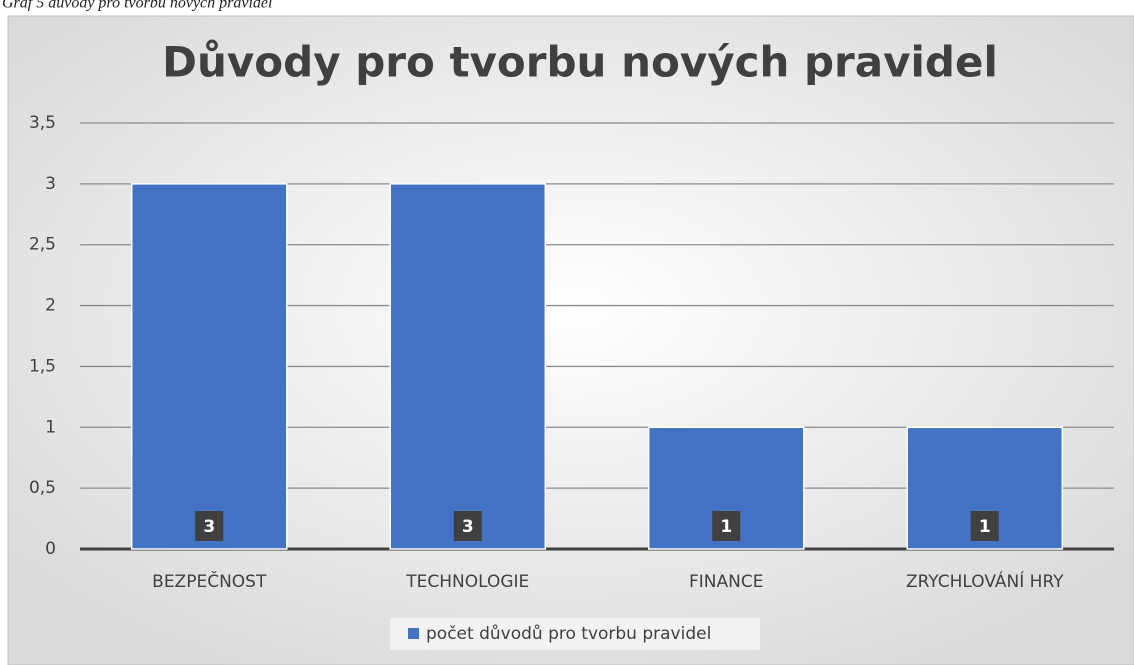  Describe the element at coordinates (50, 549) in the screenshot. I see `y-tick-label: 0` at that location.